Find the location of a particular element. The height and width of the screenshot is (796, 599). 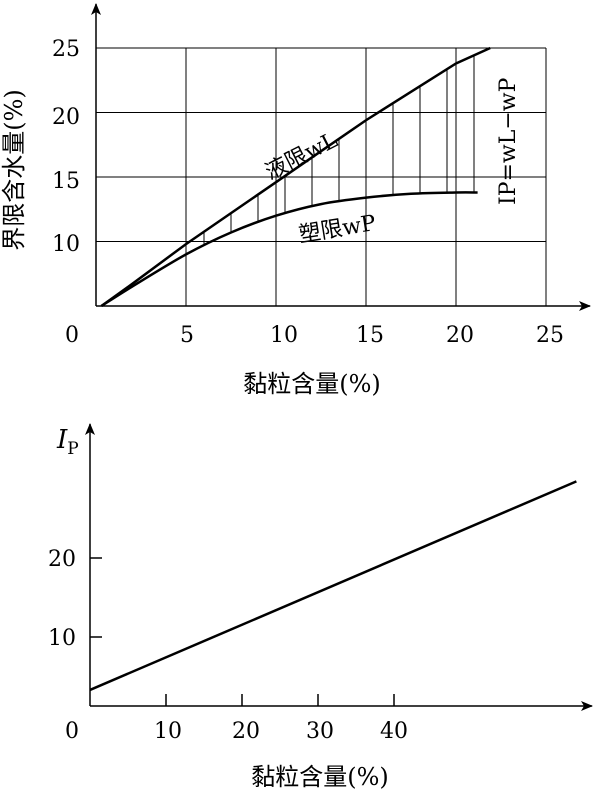

top-y-tick-labels: 10 15 20 25 is located at coordinates (66, 147).